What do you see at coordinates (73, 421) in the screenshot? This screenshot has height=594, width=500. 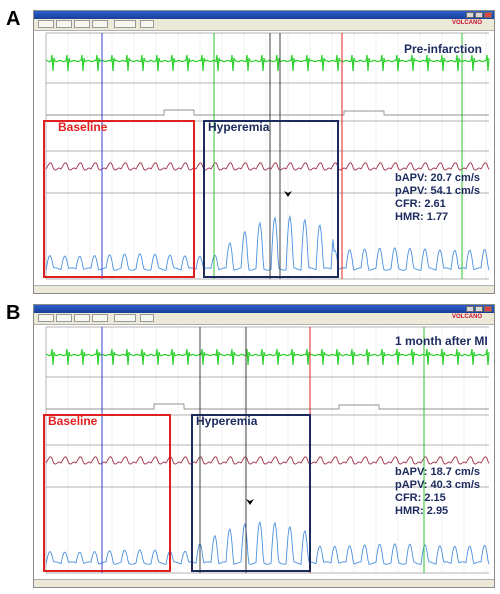 I see `baseline-label-b: Baseline` at bounding box center [73, 421].